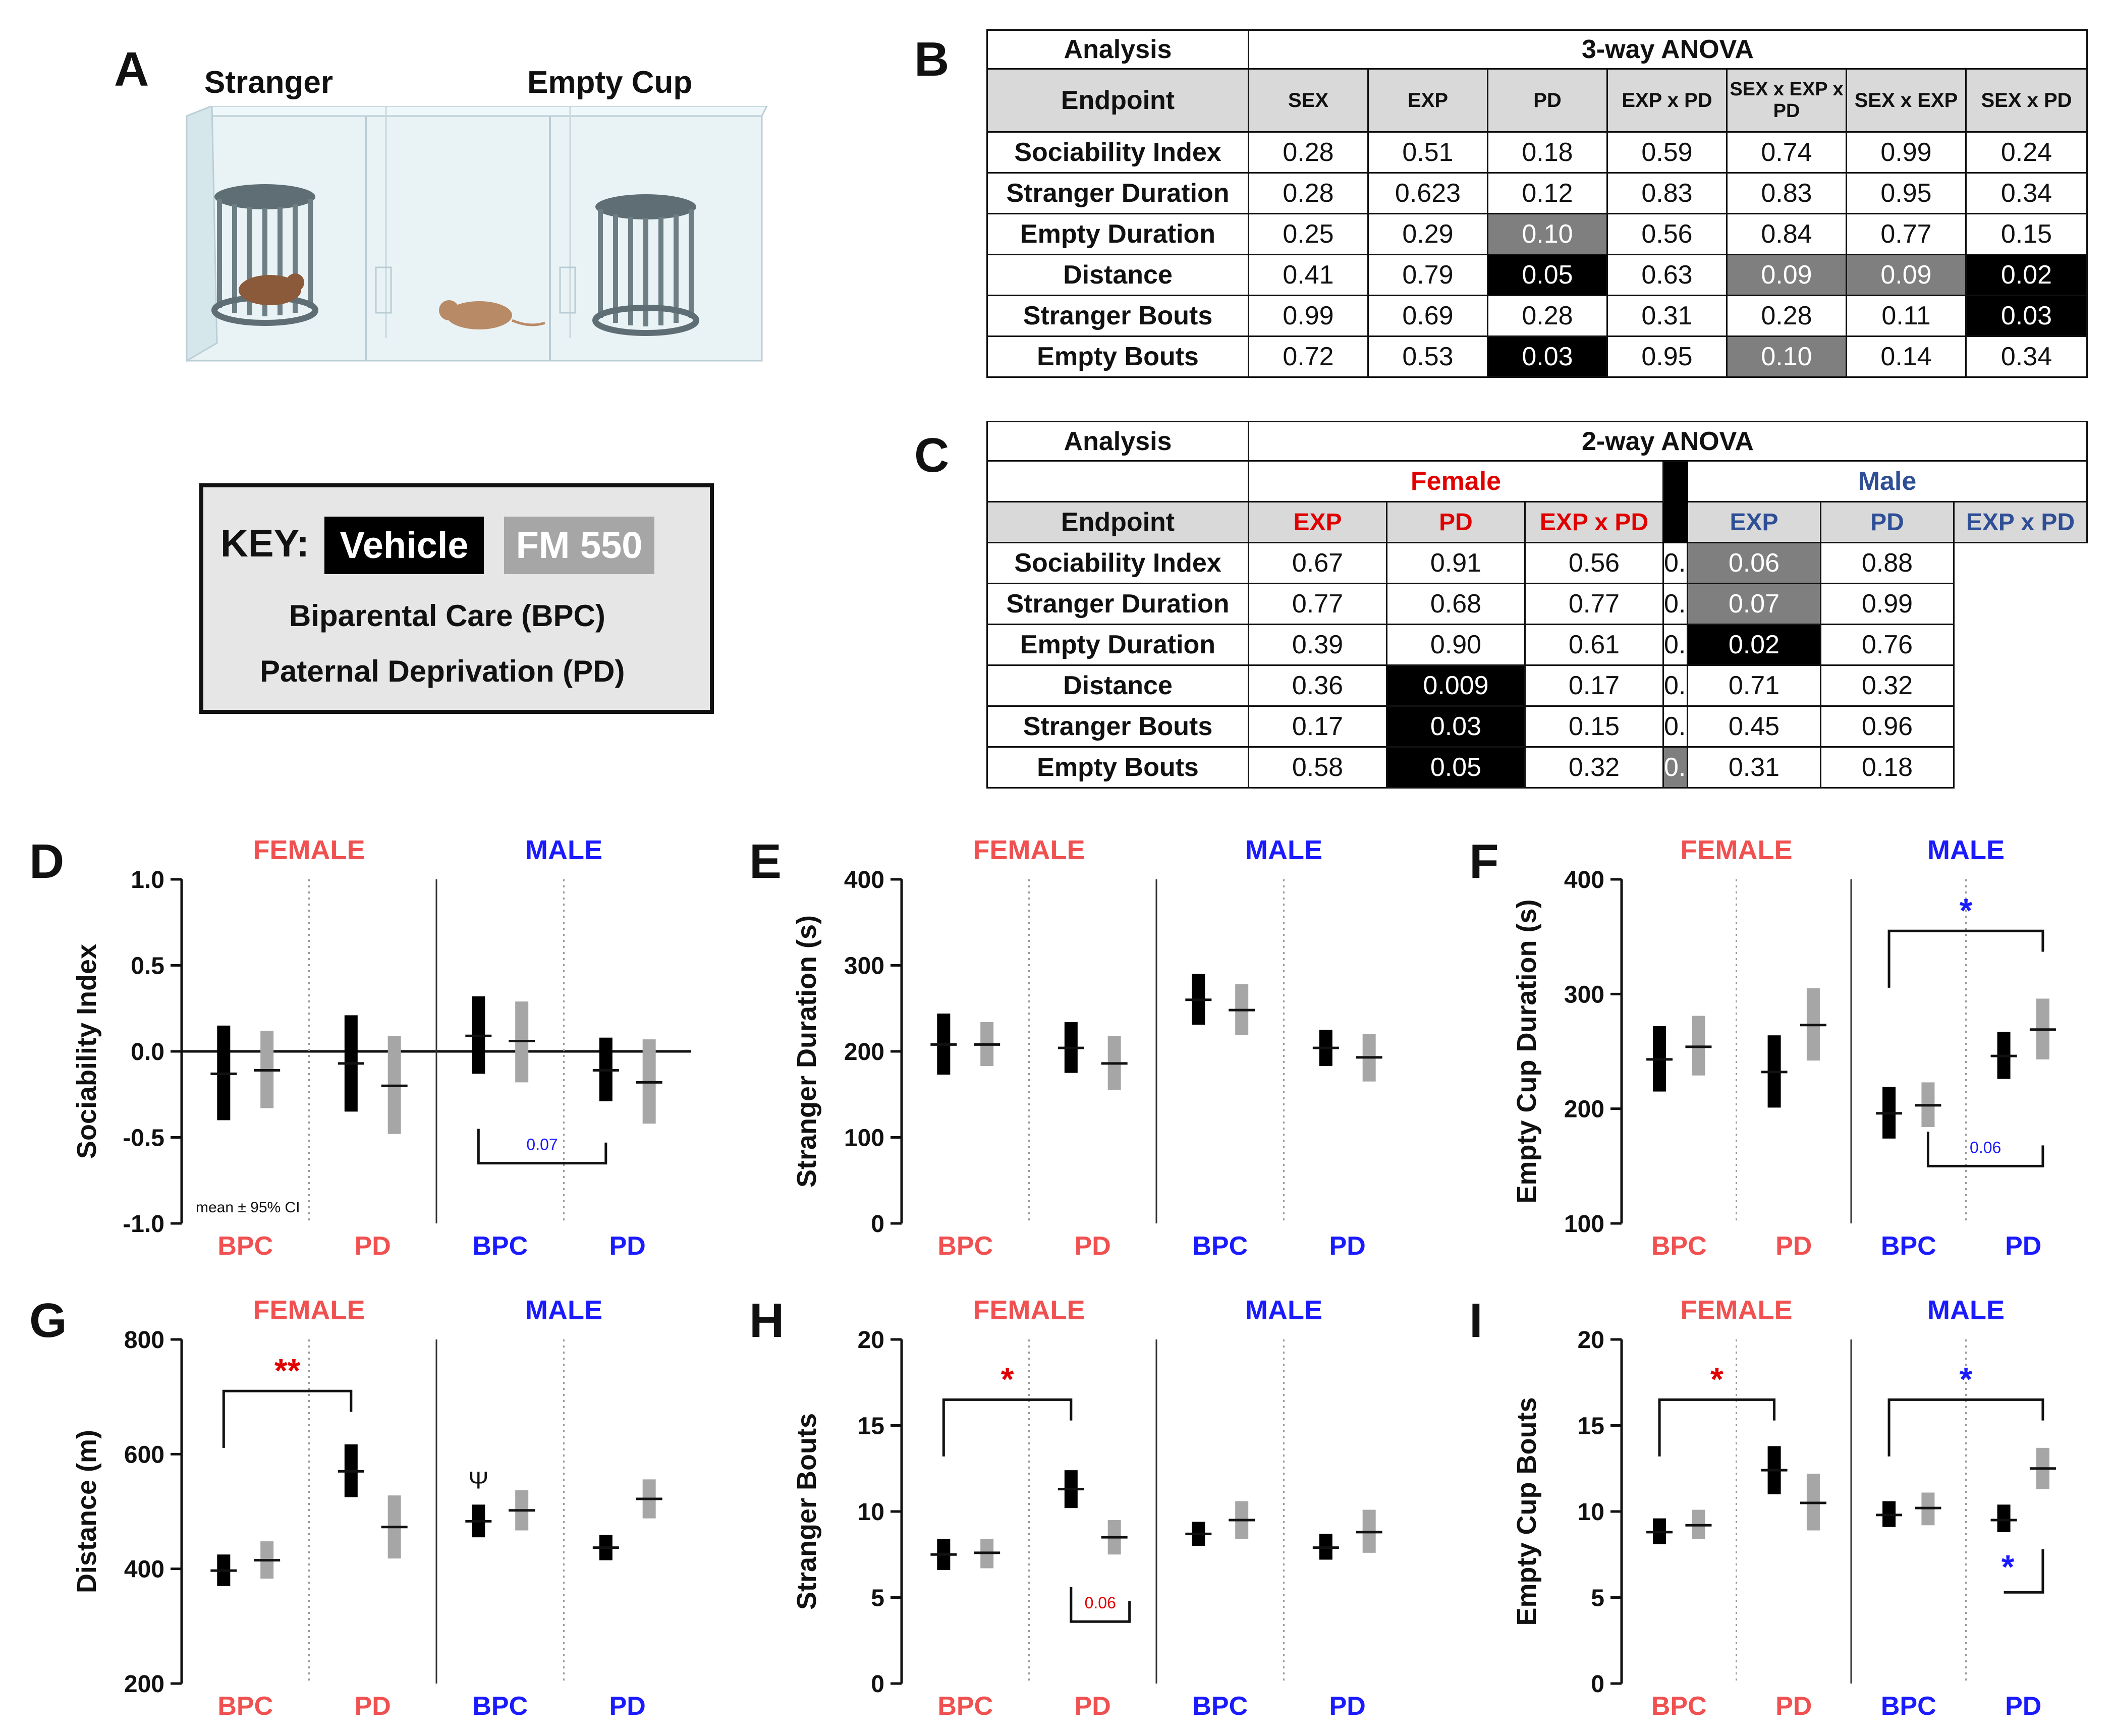  What do you see at coordinates (1906, 234) in the screenshot?
I see `table-b-cell: 0.77` at bounding box center [1906, 234].